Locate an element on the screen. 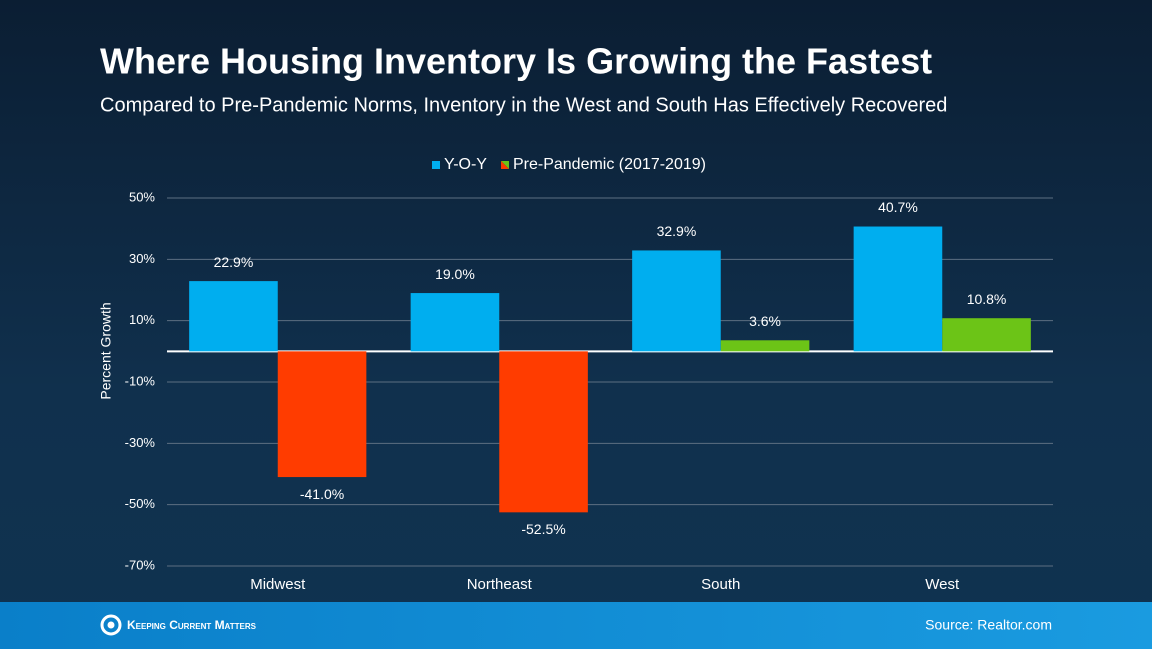 Image resolution: width=1152 pixels, height=649 pixels. value-label: -41.0% is located at coordinates (322, 494).